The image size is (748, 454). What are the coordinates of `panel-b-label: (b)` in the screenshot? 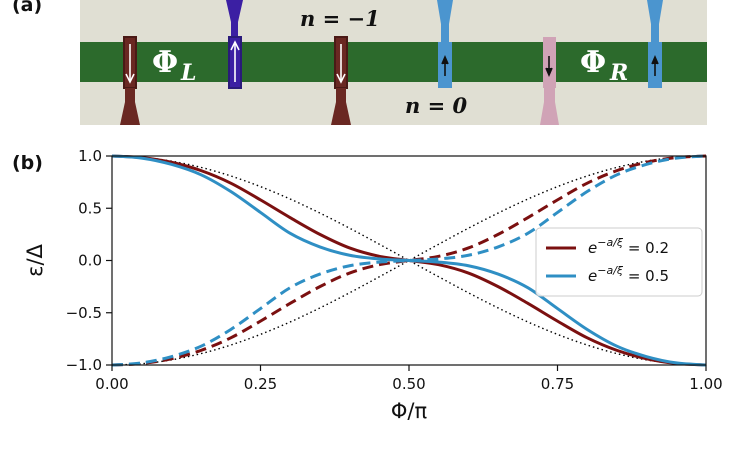 It's located at (27, 163).